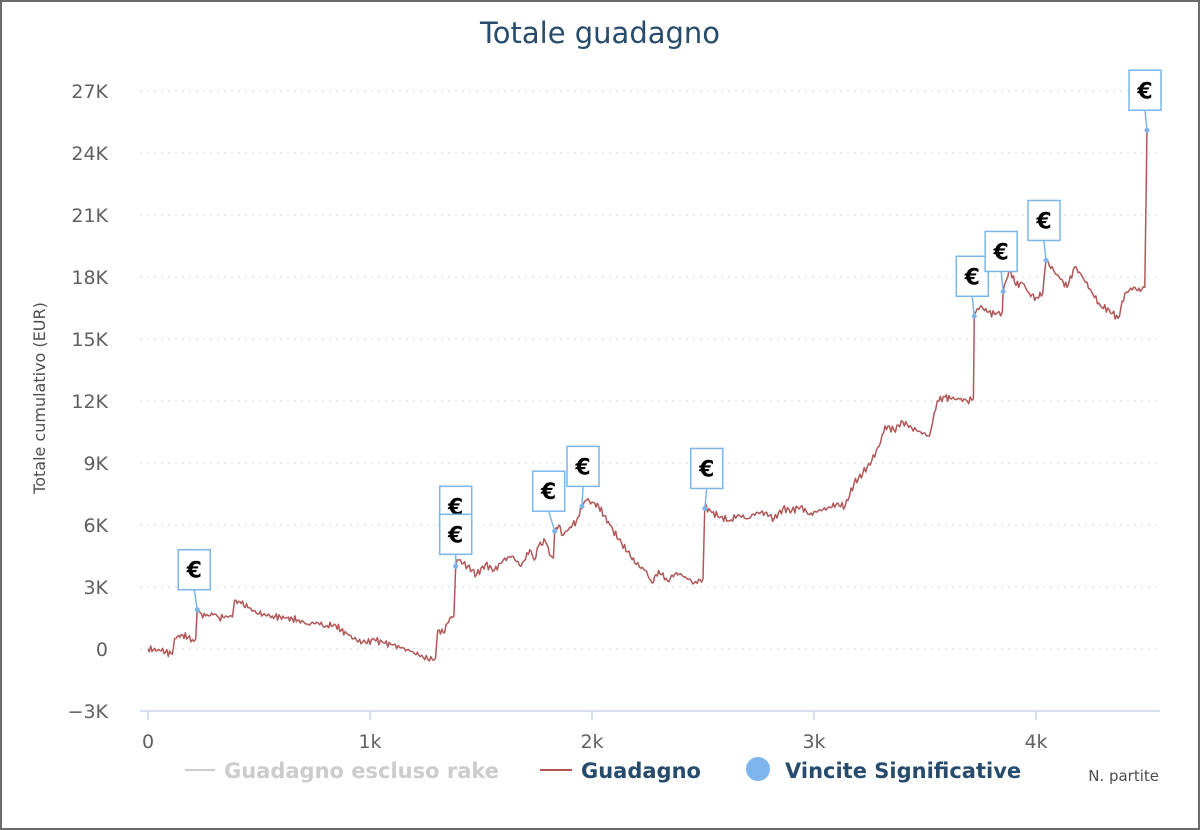 The width and height of the screenshot is (1200, 830). What do you see at coordinates (95, 526) in the screenshot?
I see `y-tick-label: 6K` at bounding box center [95, 526].